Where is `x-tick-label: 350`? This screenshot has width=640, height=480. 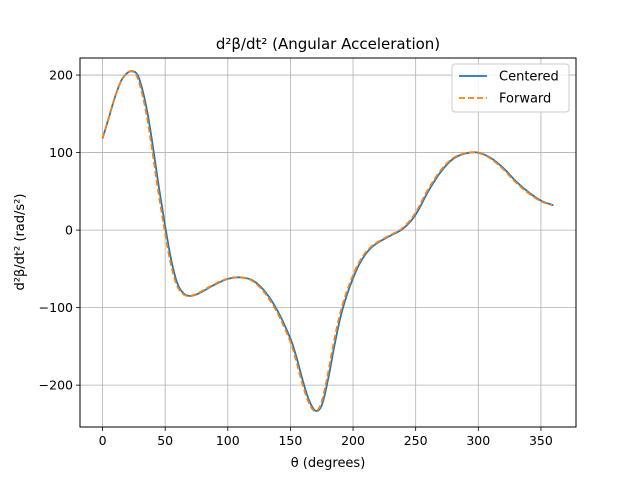 x-tick-label: 350 is located at coordinates (541, 440).